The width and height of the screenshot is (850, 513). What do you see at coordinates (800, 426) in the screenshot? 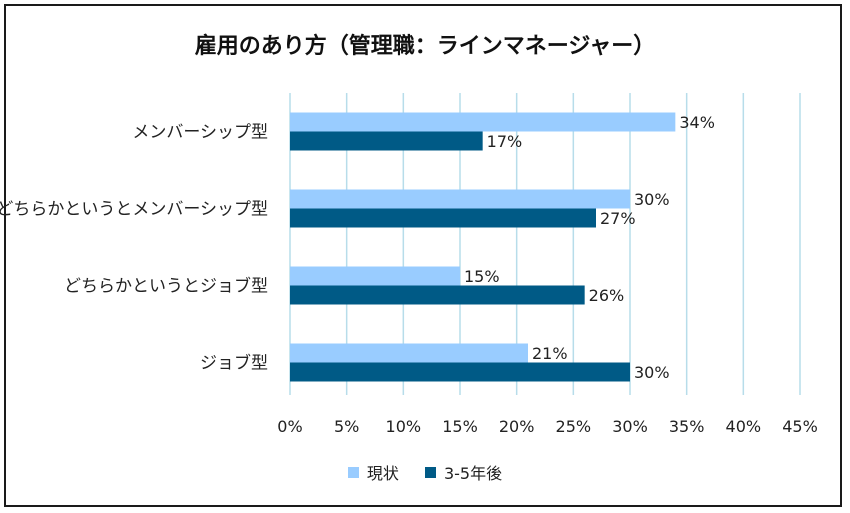
I see `x-tick-label: 45%` at bounding box center [800, 426].